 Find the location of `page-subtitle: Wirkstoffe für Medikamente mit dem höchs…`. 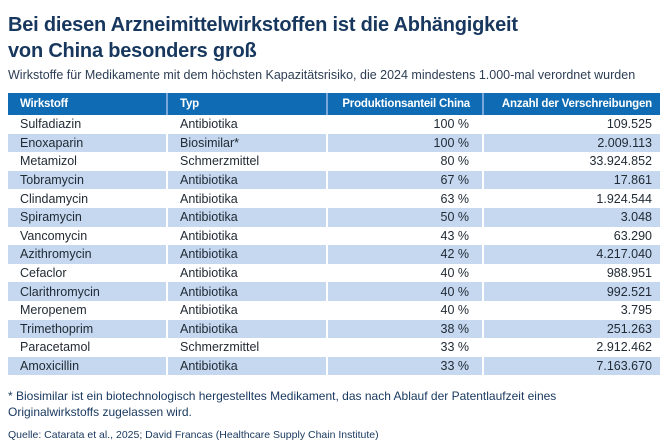

page-subtitle: Wirkstoffe für Medikamente mit dem höchs… is located at coordinates (322, 75).